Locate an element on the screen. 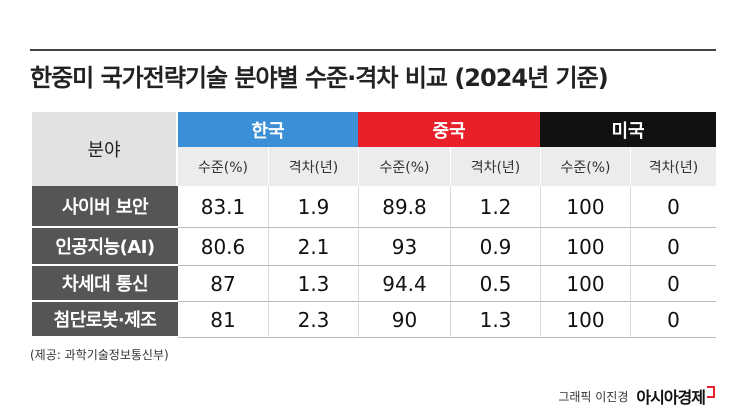 The height and width of the screenshot is (413, 745). value-cell: 0.9 is located at coordinates (495, 247).